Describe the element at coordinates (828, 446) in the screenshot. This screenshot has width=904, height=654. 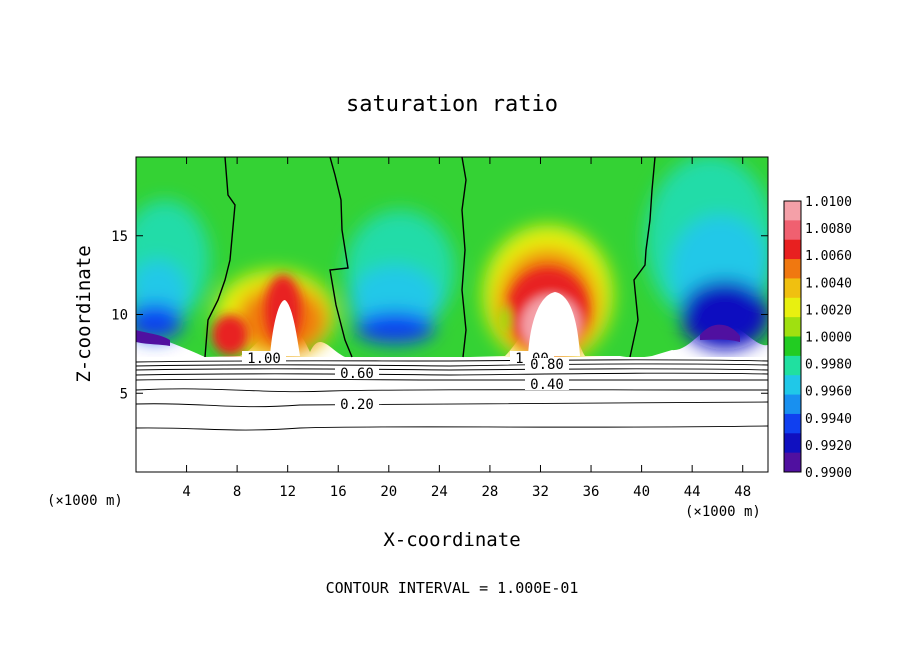
I see `colorbar-label-9: 0.9920` at that location.